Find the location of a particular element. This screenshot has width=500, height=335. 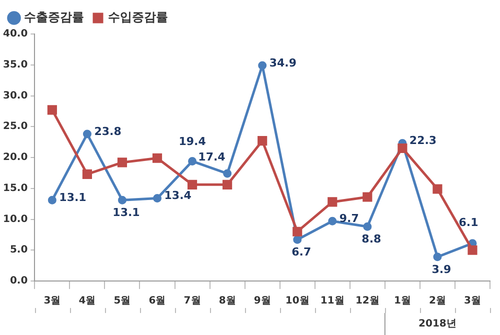

y-tick-label: 40.0 is located at coordinates (15, 34).